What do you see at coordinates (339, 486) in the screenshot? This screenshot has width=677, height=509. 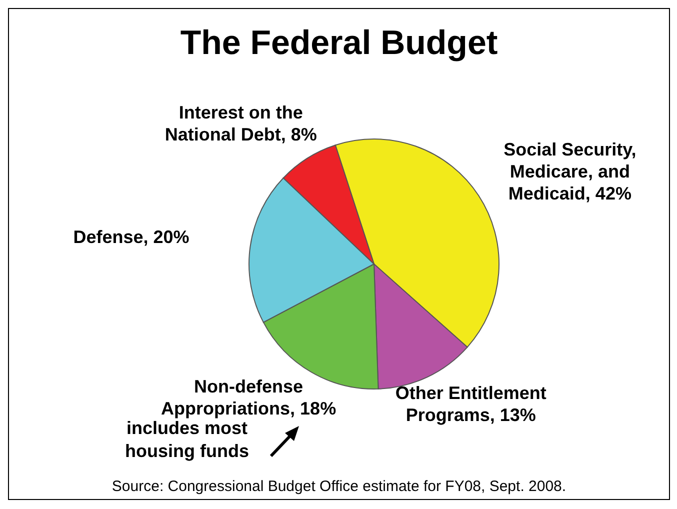 I see `source-note: Source: Congressional Budget Office estimate for FY08, Sept. 2008.` at bounding box center [339, 486].